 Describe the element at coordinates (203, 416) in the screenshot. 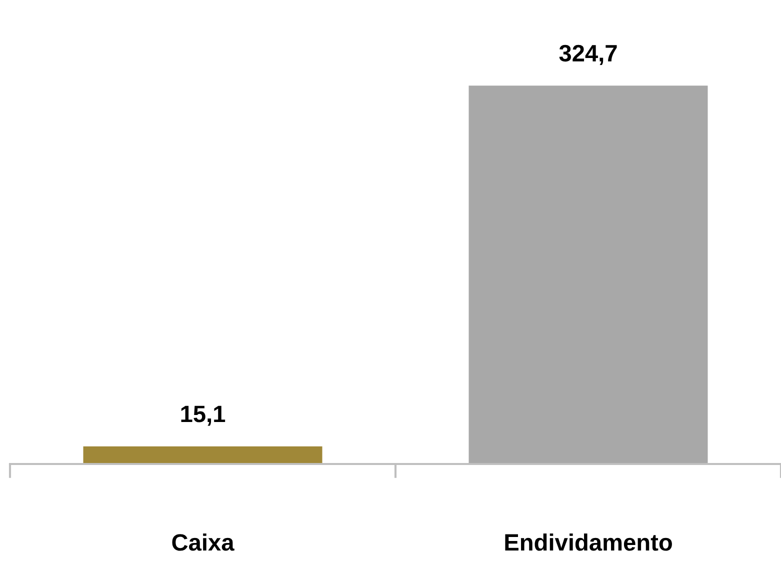

I see `data-label: 15,1` at that location.